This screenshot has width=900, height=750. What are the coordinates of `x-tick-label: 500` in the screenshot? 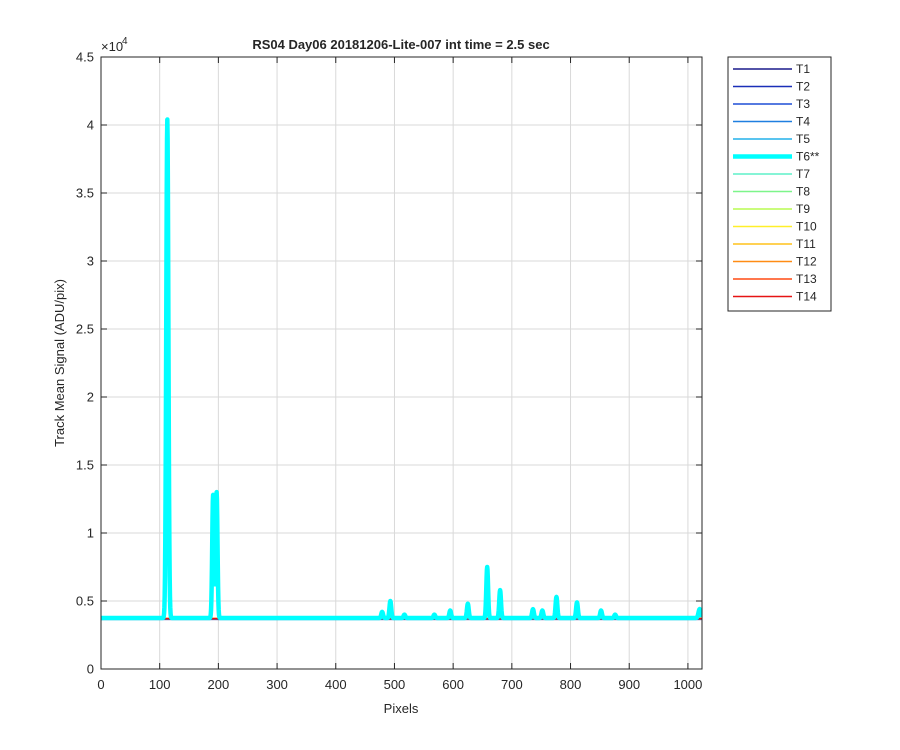 It's located at (395, 684).